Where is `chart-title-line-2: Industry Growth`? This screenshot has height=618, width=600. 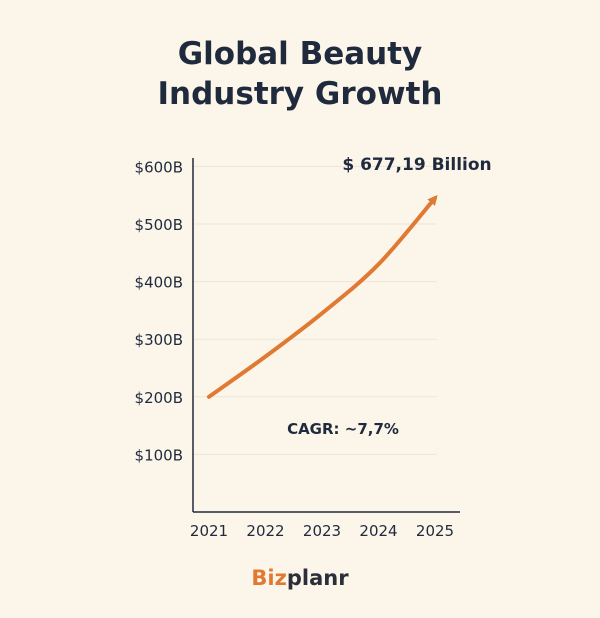
chart-title-line-2: Industry Growth is located at coordinates (300, 94).